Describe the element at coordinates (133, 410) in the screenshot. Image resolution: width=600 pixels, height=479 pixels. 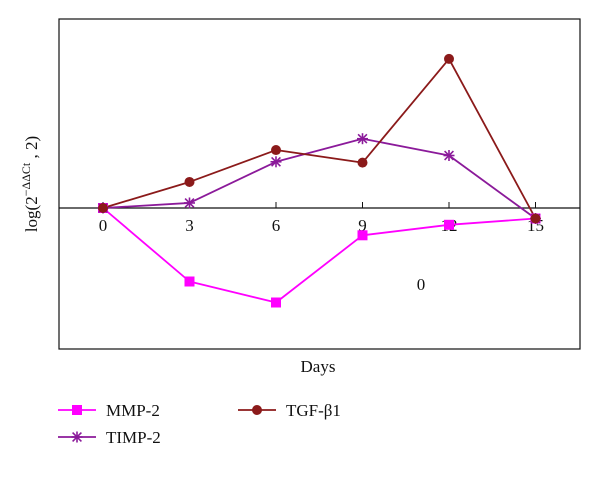
I see `legend-label: MMP-2` at that location.